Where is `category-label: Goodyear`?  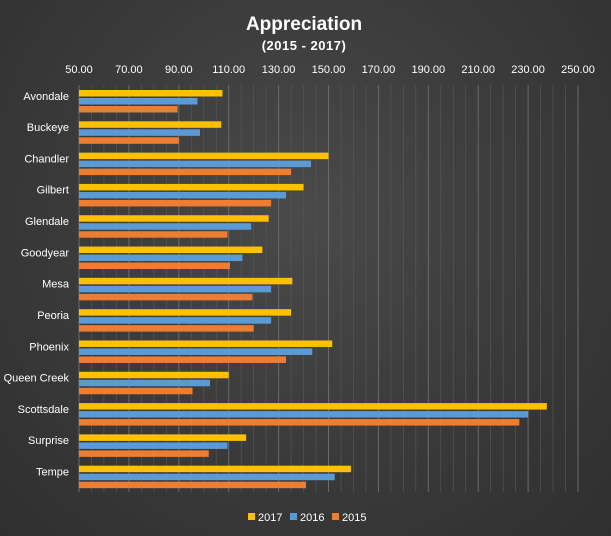 category-label: Goodyear is located at coordinates (45, 253).